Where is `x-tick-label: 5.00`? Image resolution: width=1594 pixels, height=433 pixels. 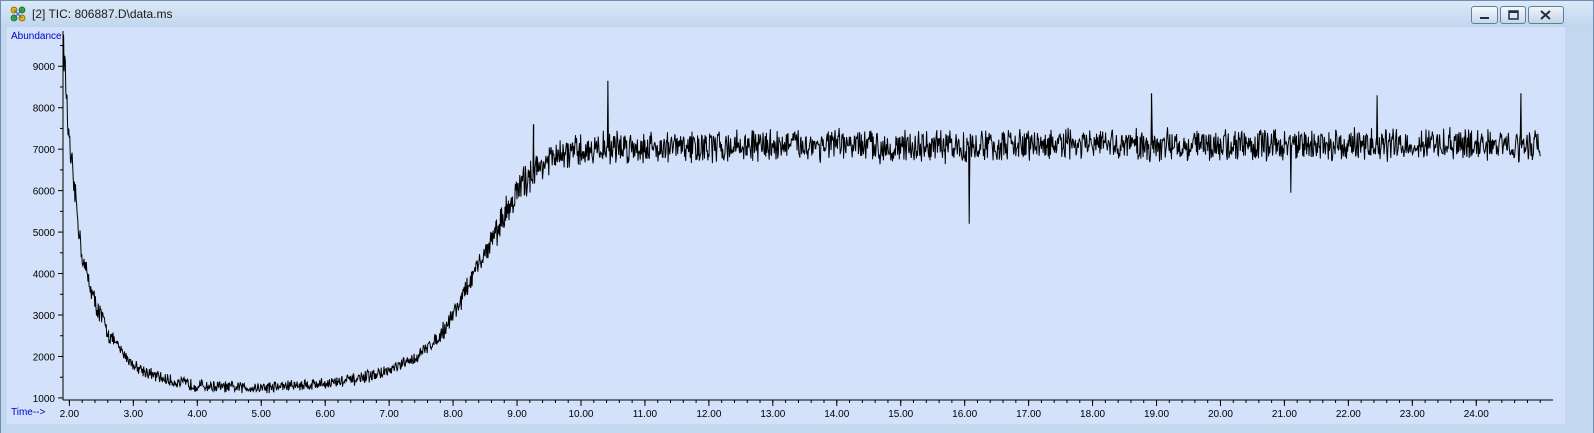 x-tick-label: 5.00 is located at coordinates (262, 414).